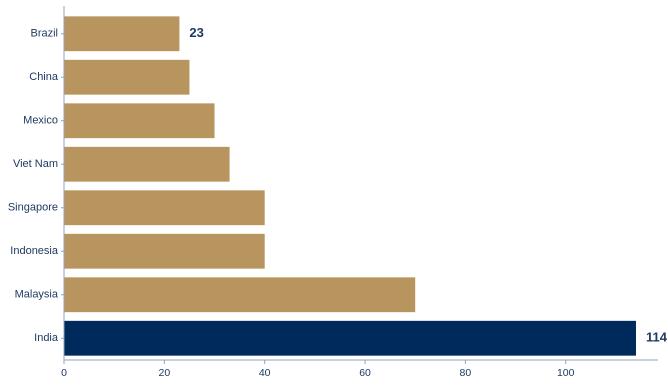 The image size is (668, 385). Describe the element at coordinates (139, 121) in the screenshot. I see `bar-mexico` at that location.